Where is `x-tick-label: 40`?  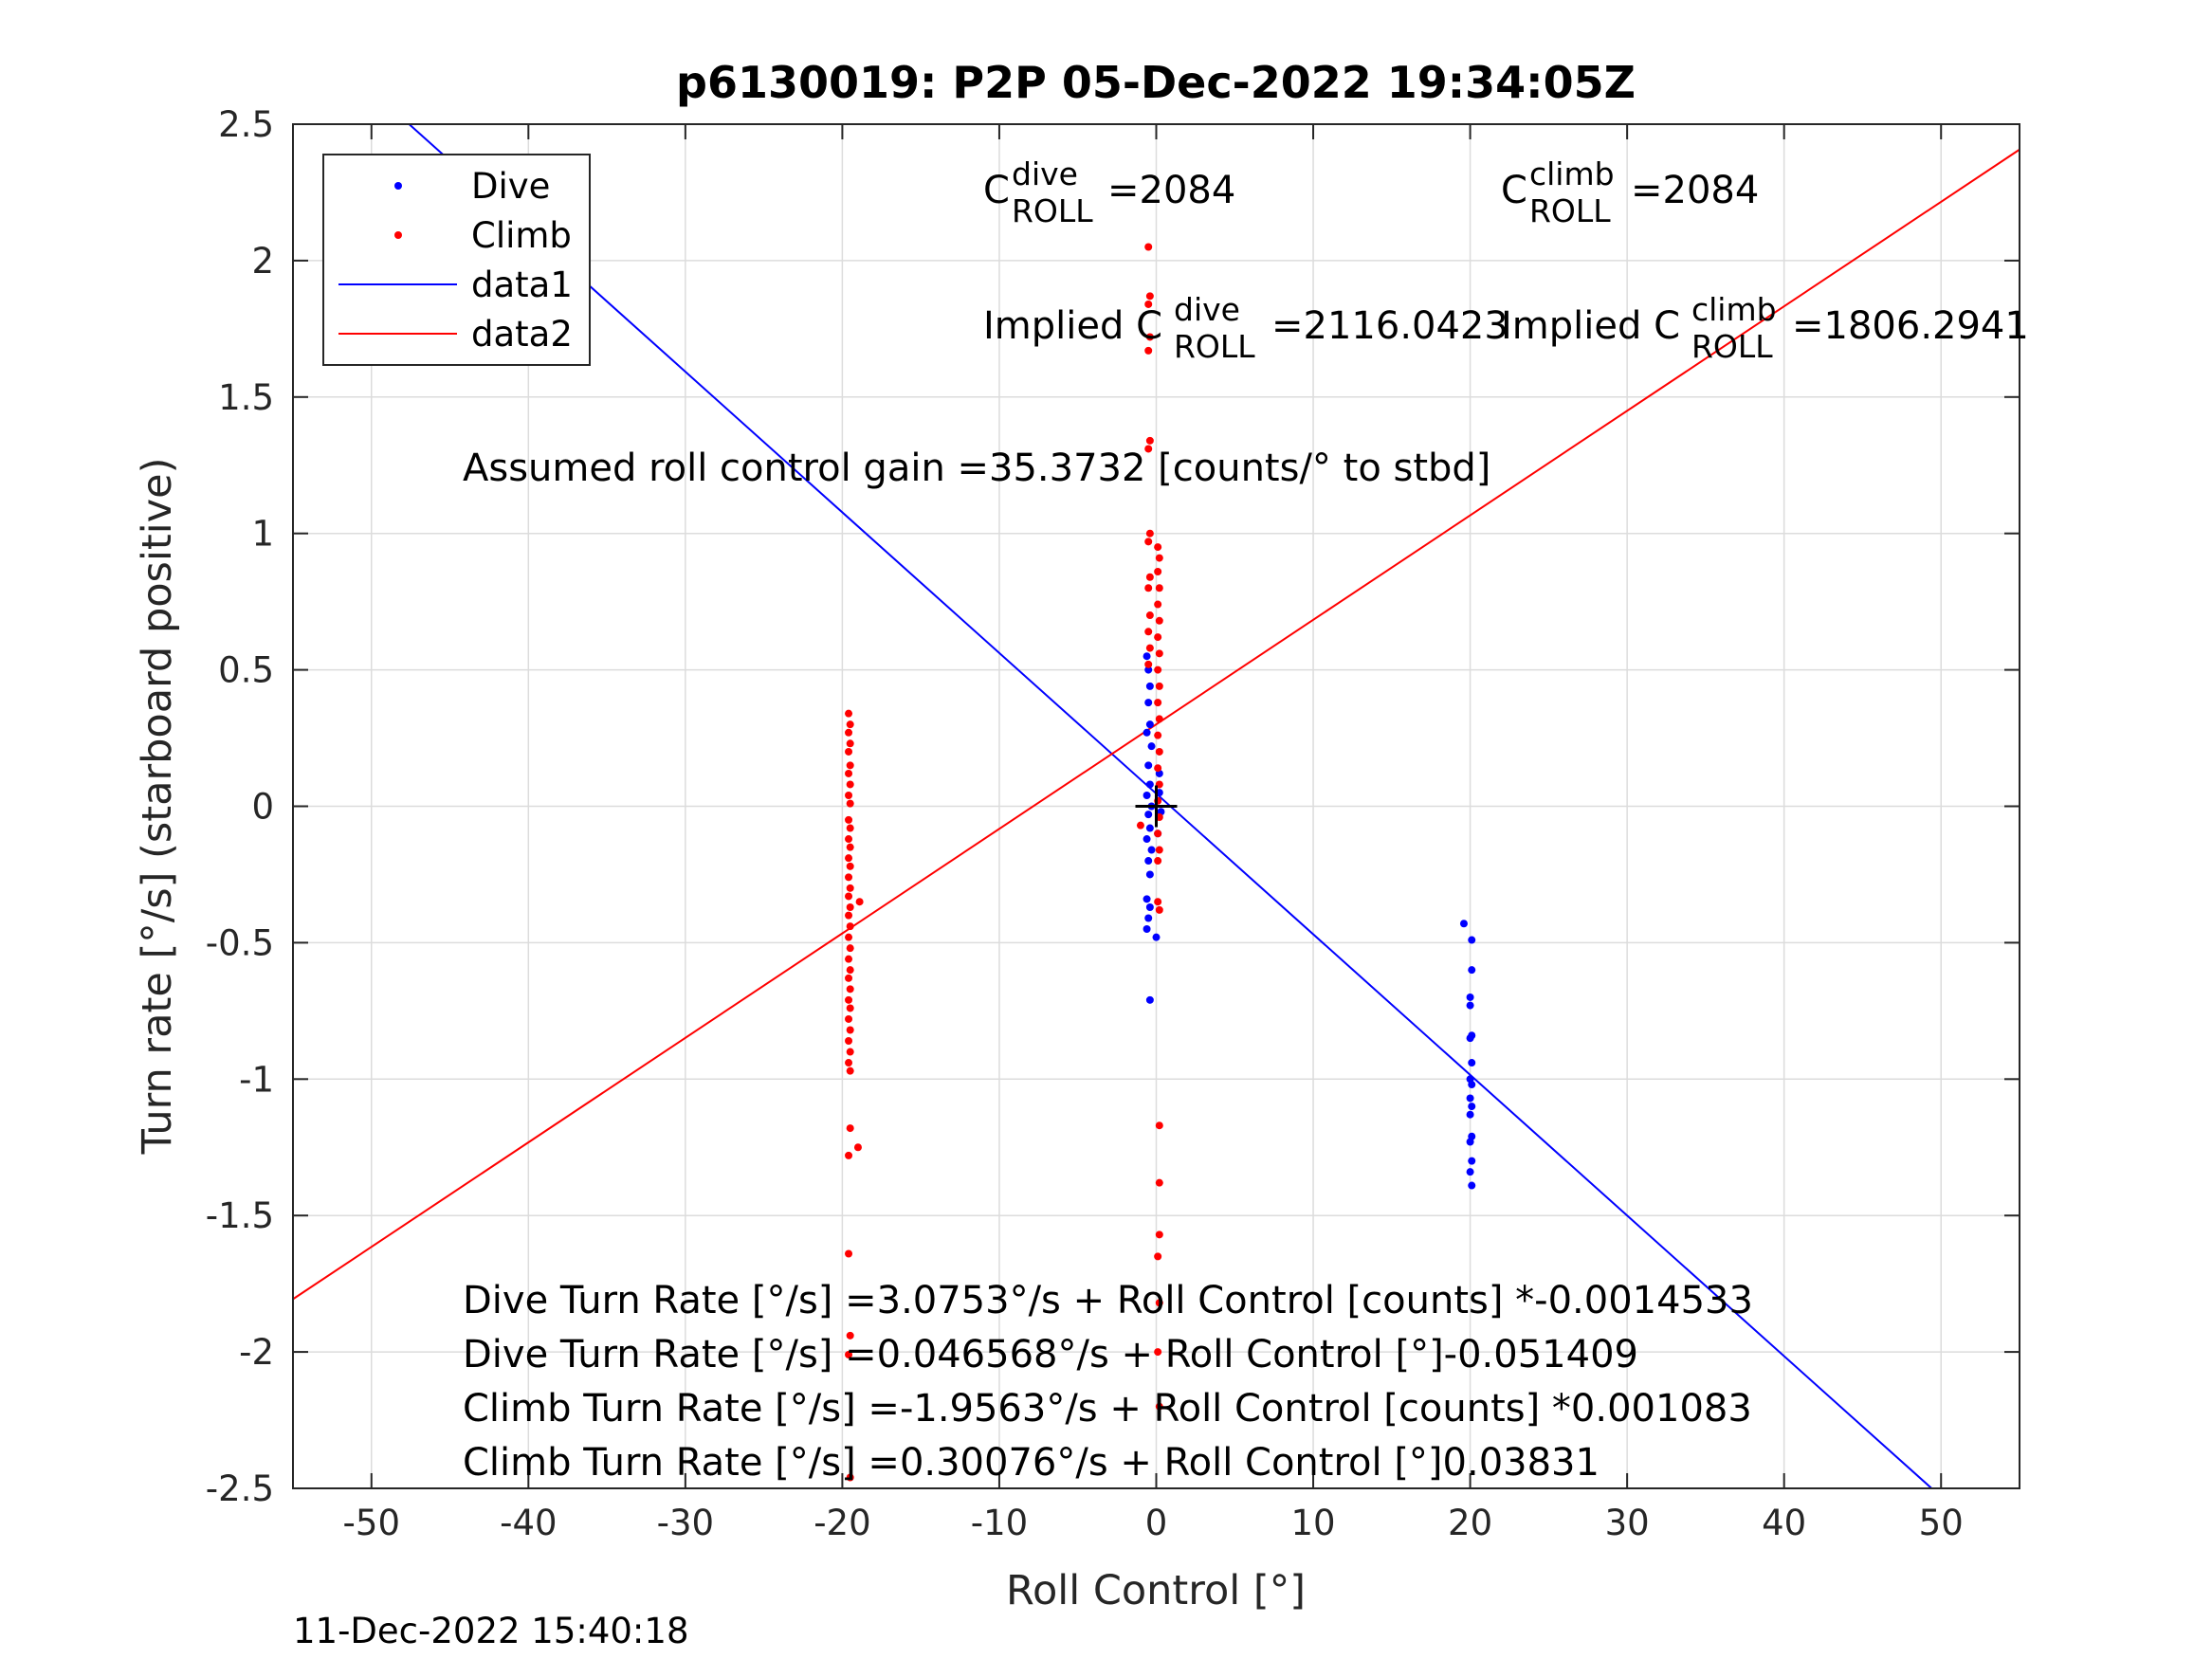 x-tick-label: 40 is located at coordinates (1784, 1523).